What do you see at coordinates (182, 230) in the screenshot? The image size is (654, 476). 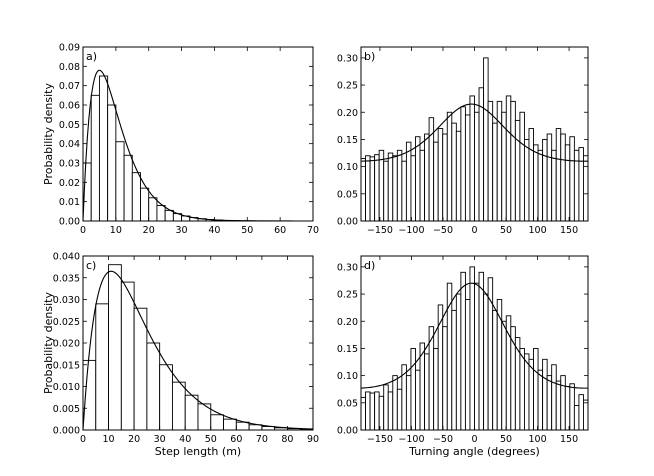 I see `x-tick-label: 30` at bounding box center [182, 230].